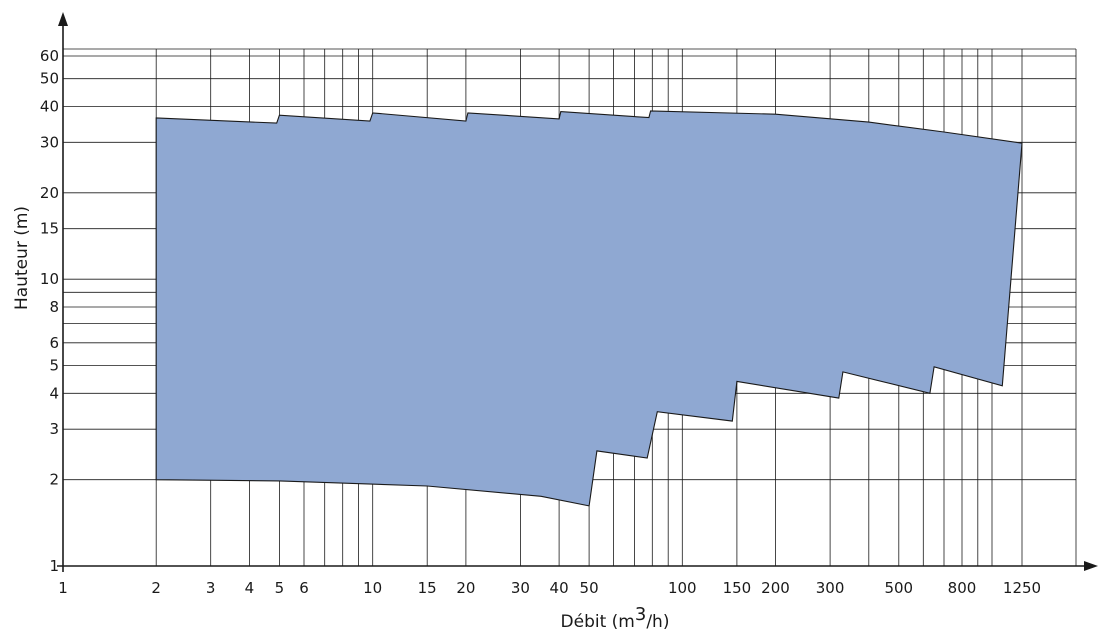 This screenshot has height=633, width=1098. Describe the element at coordinates (465, 588) in the screenshot. I see `x-tick-label: 20` at that location.